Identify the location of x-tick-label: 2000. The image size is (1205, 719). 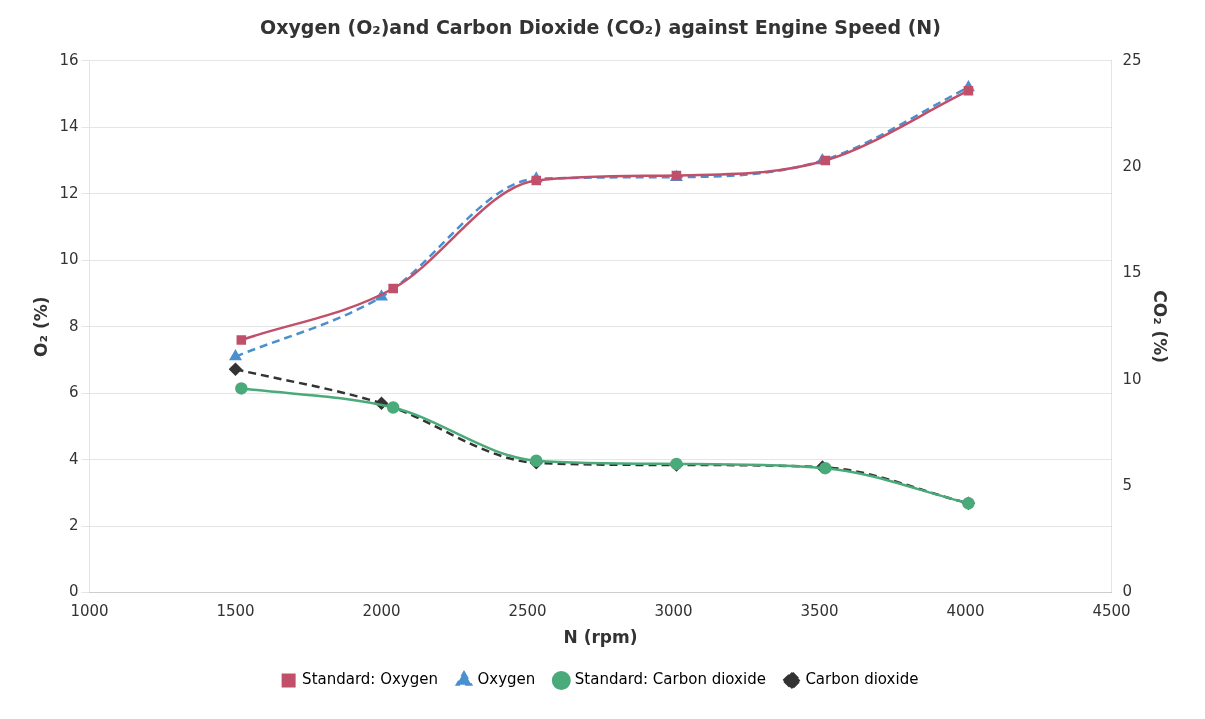
(381, 611).